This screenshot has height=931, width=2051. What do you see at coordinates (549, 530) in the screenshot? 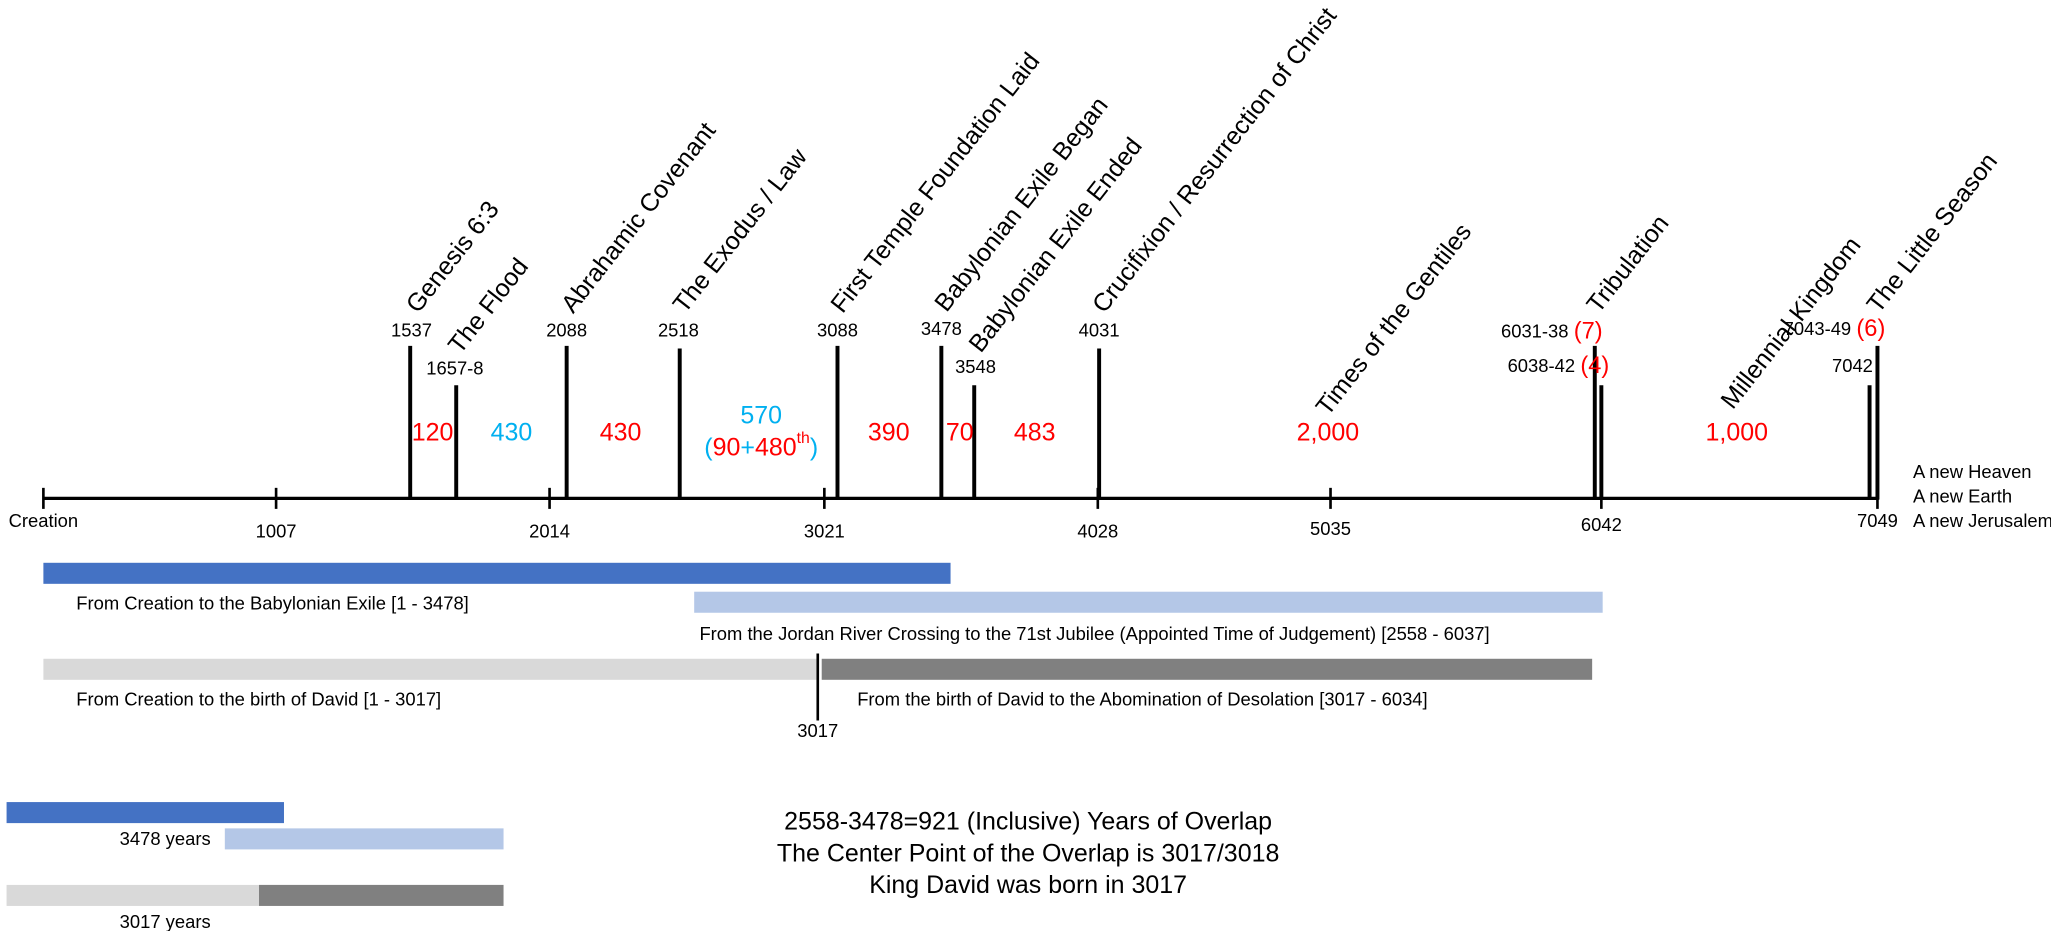
I see `axis-tick-label: 2014` at bounding box center [549, 530].